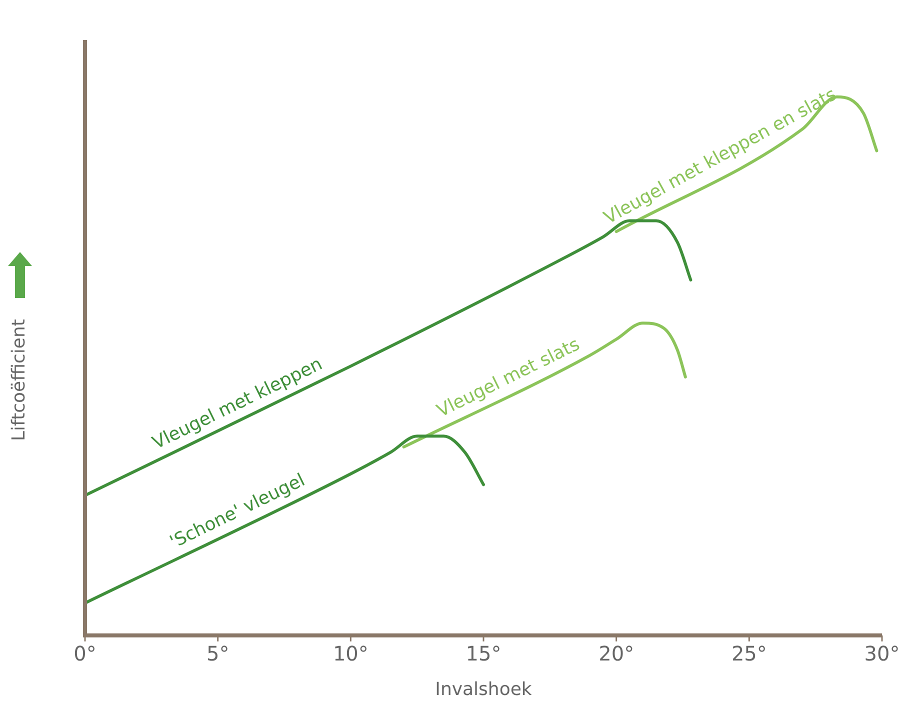 This screenshot has height=715, width=912. I want to click on x-axis-title: Invalshoek, so click(483, 689).